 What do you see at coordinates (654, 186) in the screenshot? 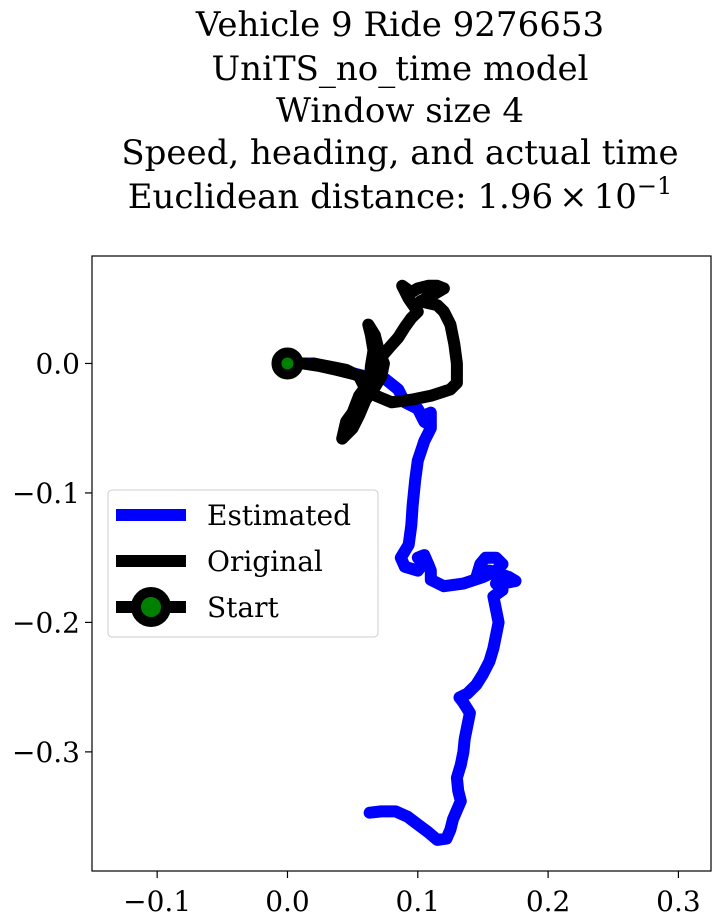
I see `title-distance-exponent: −1` at bounding box center [654, 186].